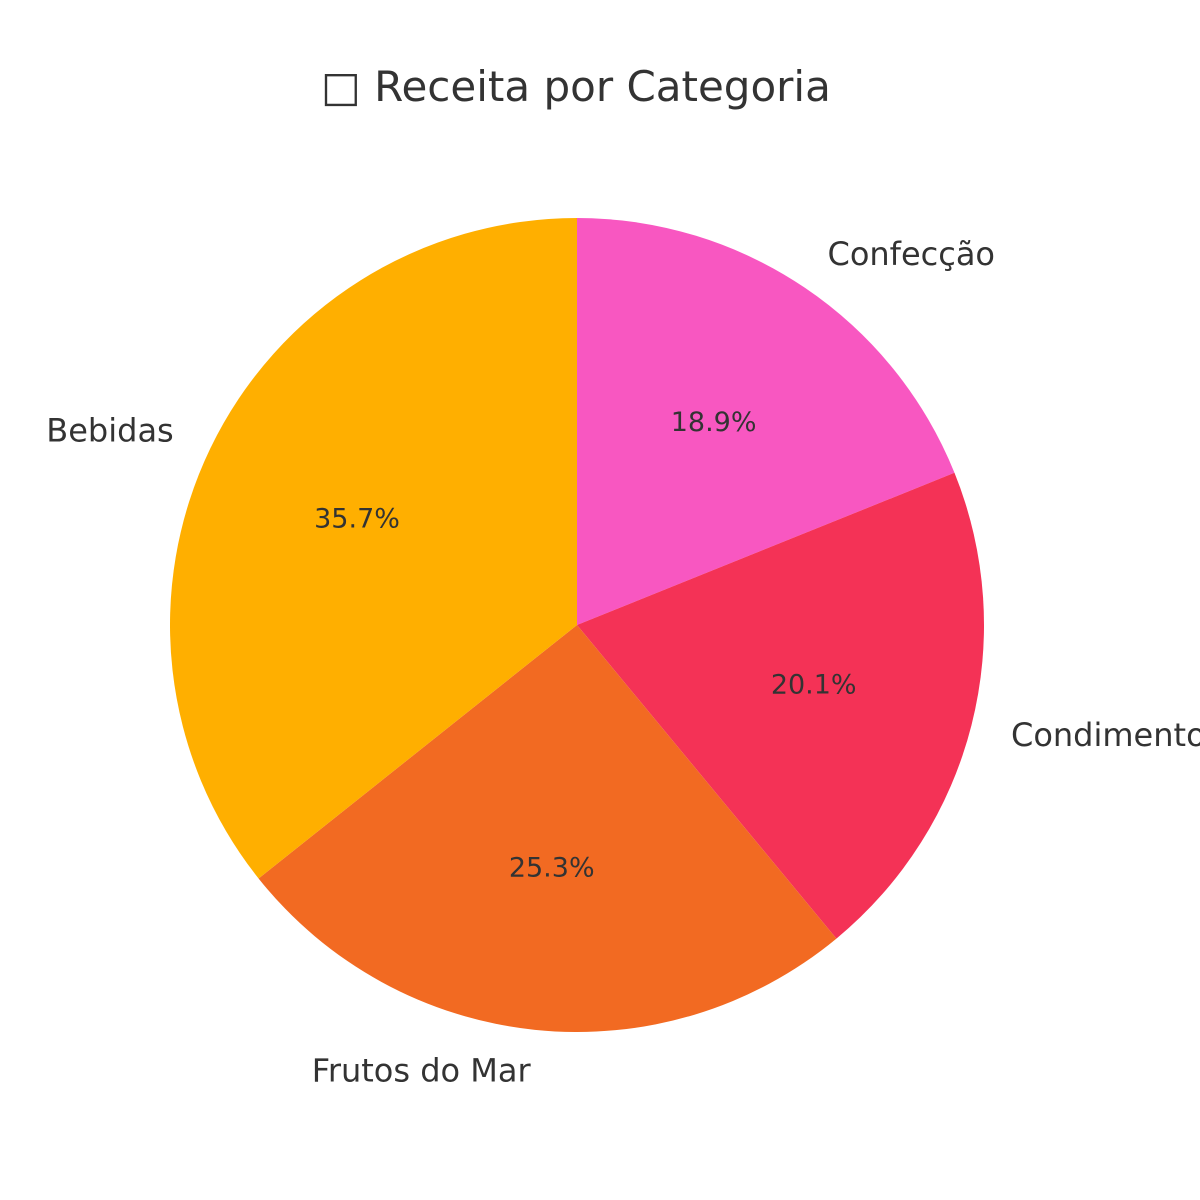 The width and height of the screenshot is (1200, 1200). I want to click on pie-slice-confeccao, so click(766, 421).